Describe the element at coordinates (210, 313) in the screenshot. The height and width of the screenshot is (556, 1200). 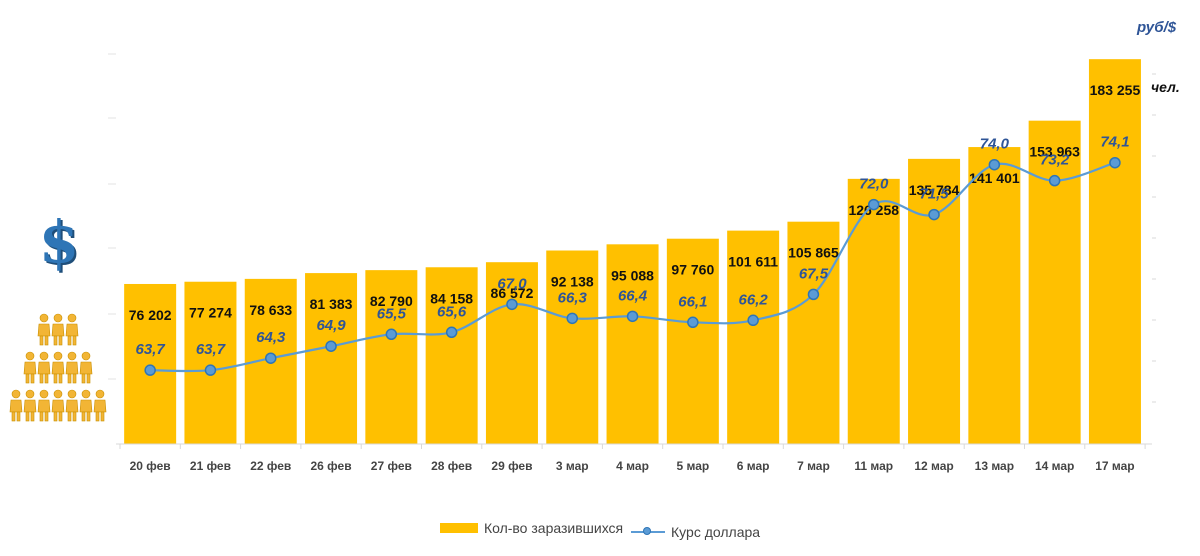
I see `bar-value-label: 77 274` at that location.